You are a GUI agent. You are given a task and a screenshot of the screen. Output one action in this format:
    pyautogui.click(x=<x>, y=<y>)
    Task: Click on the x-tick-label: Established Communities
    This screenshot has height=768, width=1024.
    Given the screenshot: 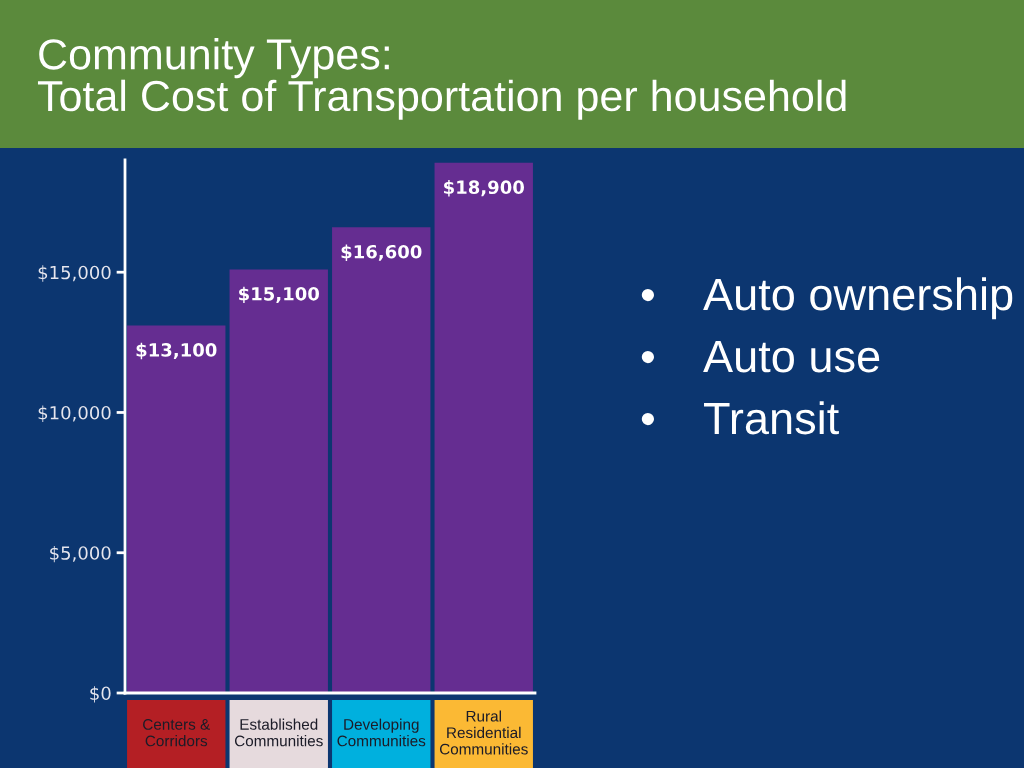 What is the action you would take?
    pyautogui.click(x=278, y=732)
    